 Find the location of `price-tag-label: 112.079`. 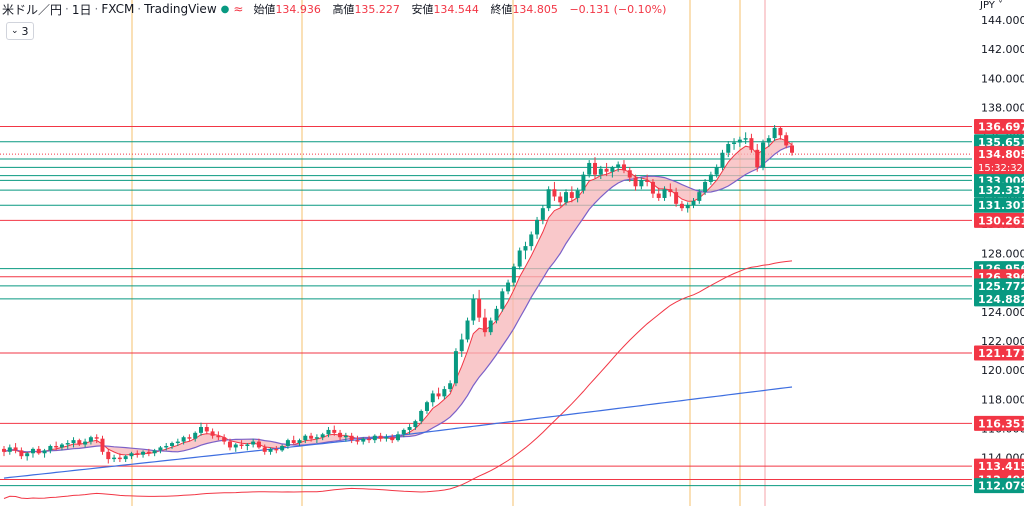

price-tag-label: 112.079 is located at coordinates (1001, 486).